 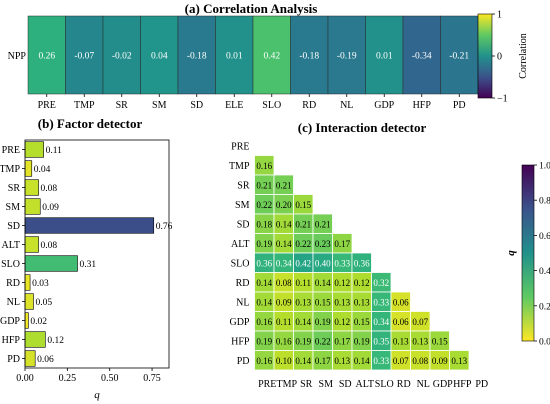 What do you see at coordinates (286, 384) in the screenshot?
I see `interaction-x-label: TMP` at bounding box center [286, 384].